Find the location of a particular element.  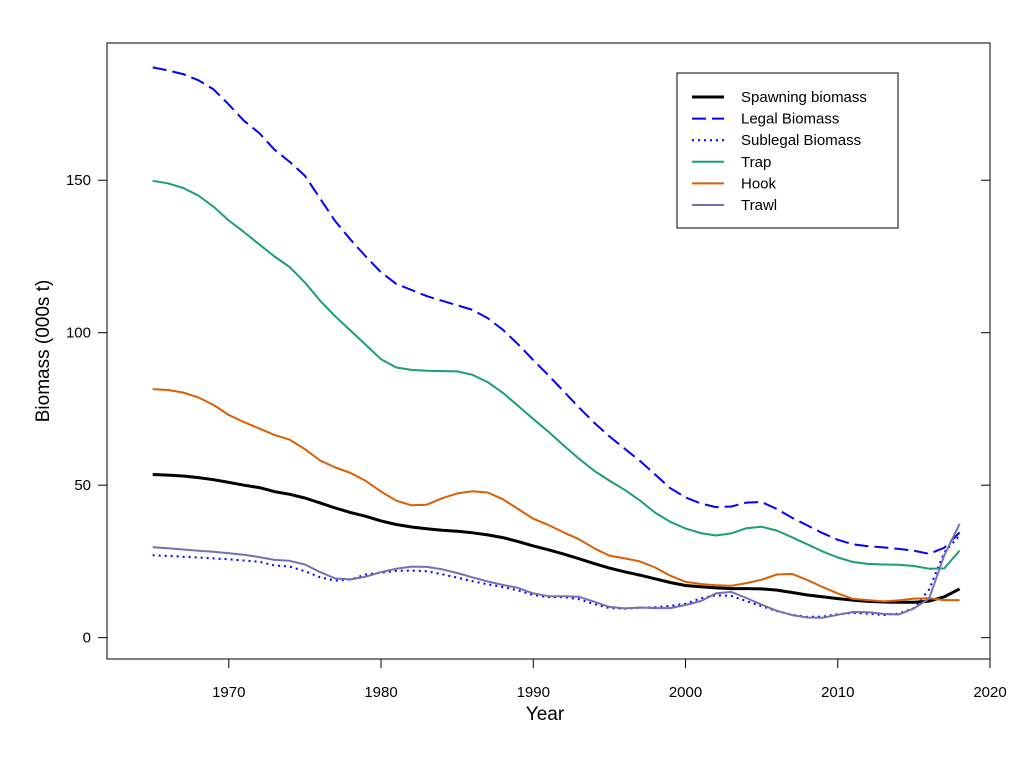

y-tick-label: 100 is located at coordinates (78, 333).